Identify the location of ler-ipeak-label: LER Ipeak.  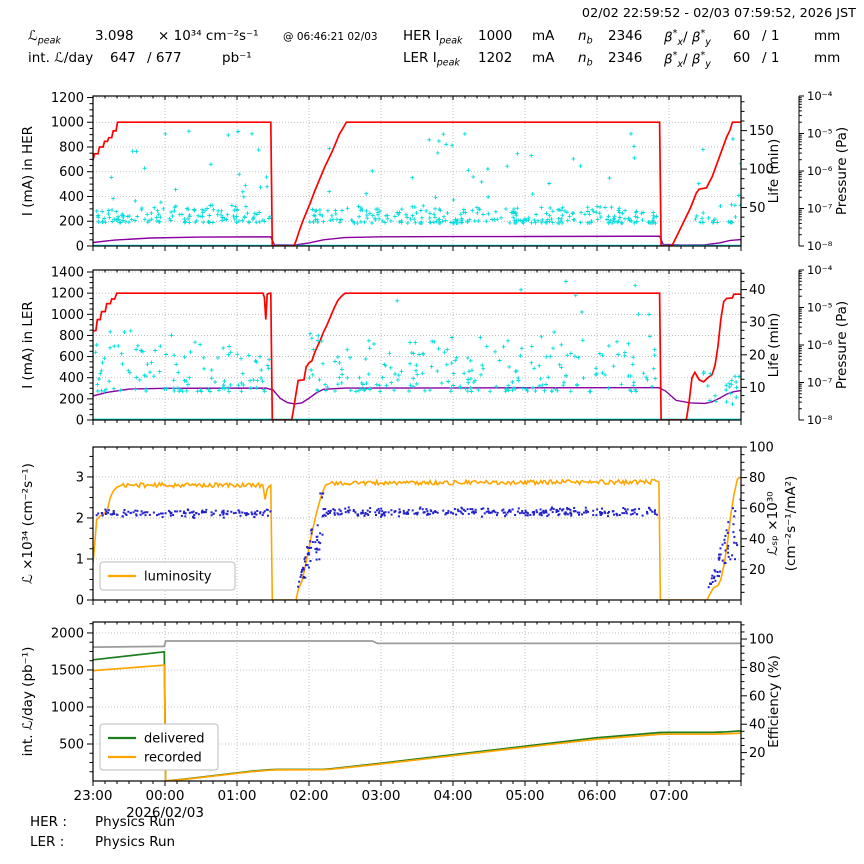
(431, 59).